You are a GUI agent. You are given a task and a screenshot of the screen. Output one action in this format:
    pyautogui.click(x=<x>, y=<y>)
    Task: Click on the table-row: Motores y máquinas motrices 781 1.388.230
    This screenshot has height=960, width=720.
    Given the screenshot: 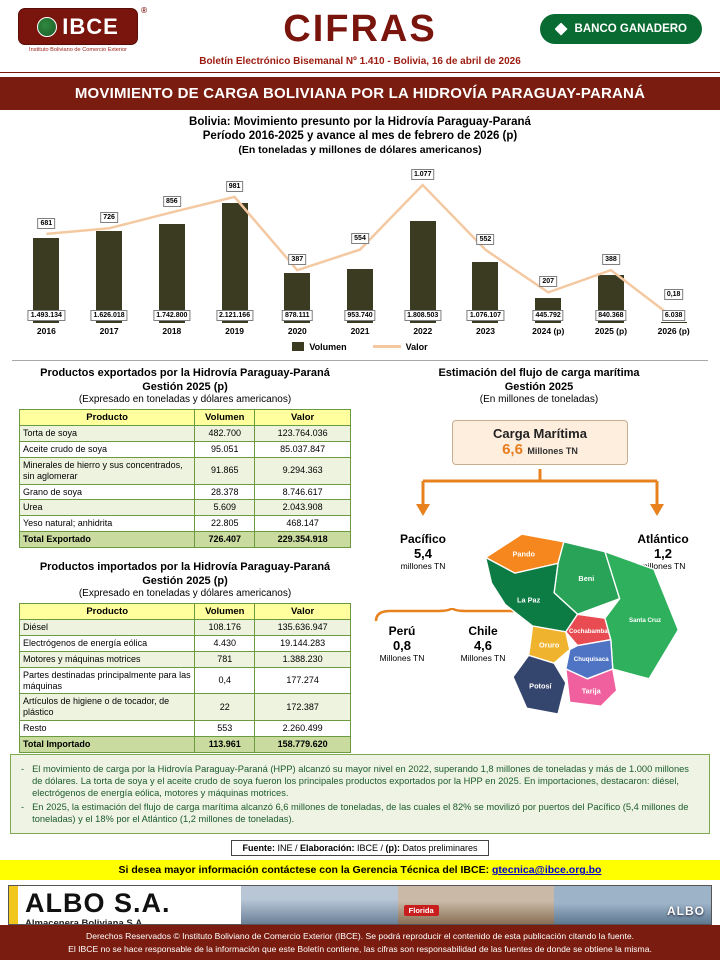 What is the action you would take?
    pyautogui.click(x=184, y=659)
    